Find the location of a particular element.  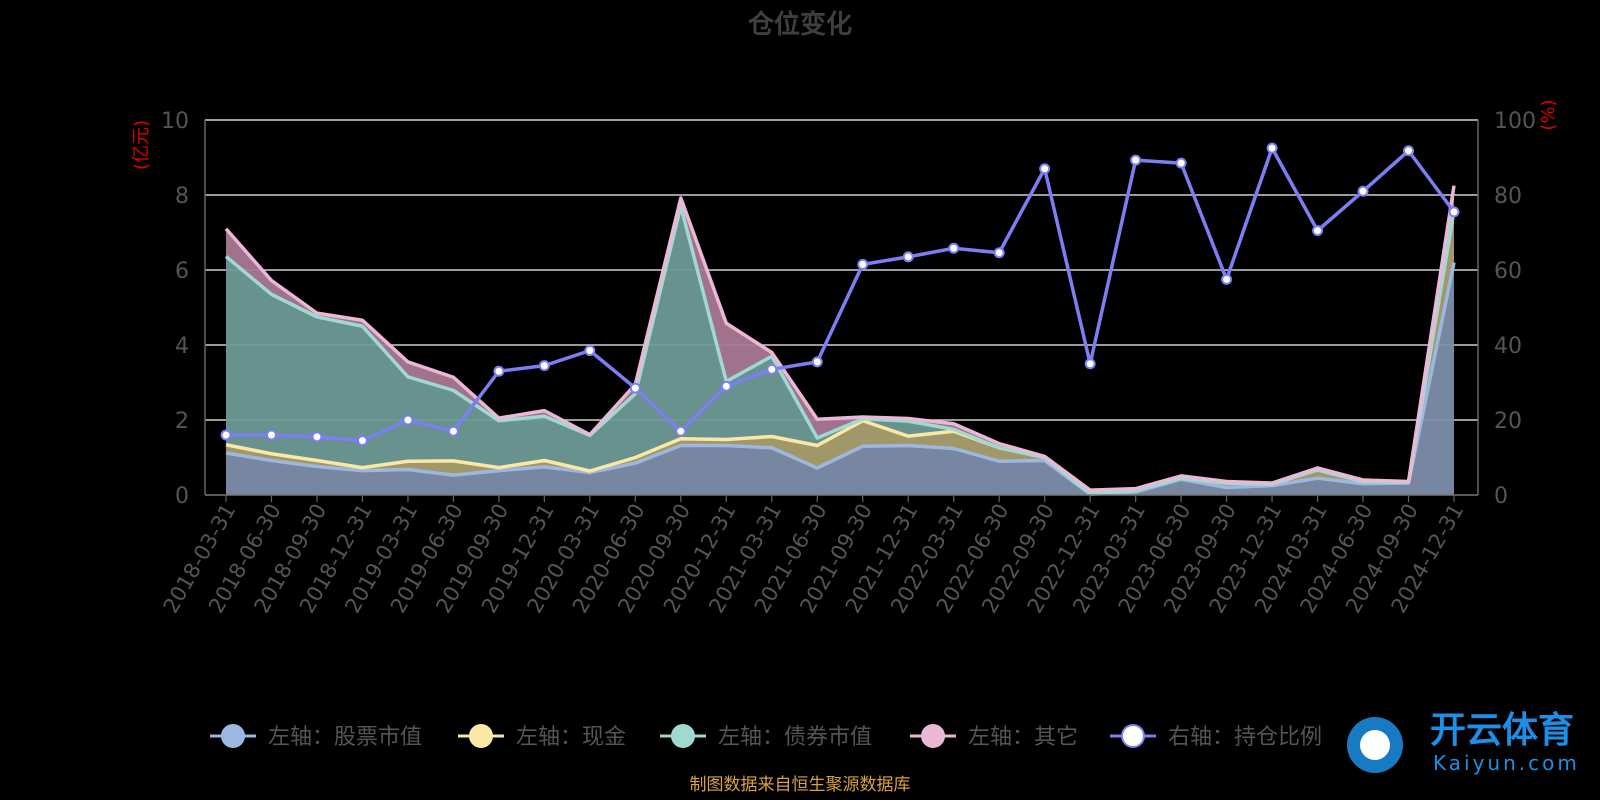

legend-label: 左轴：现金 is located at coordinates (571, 737).